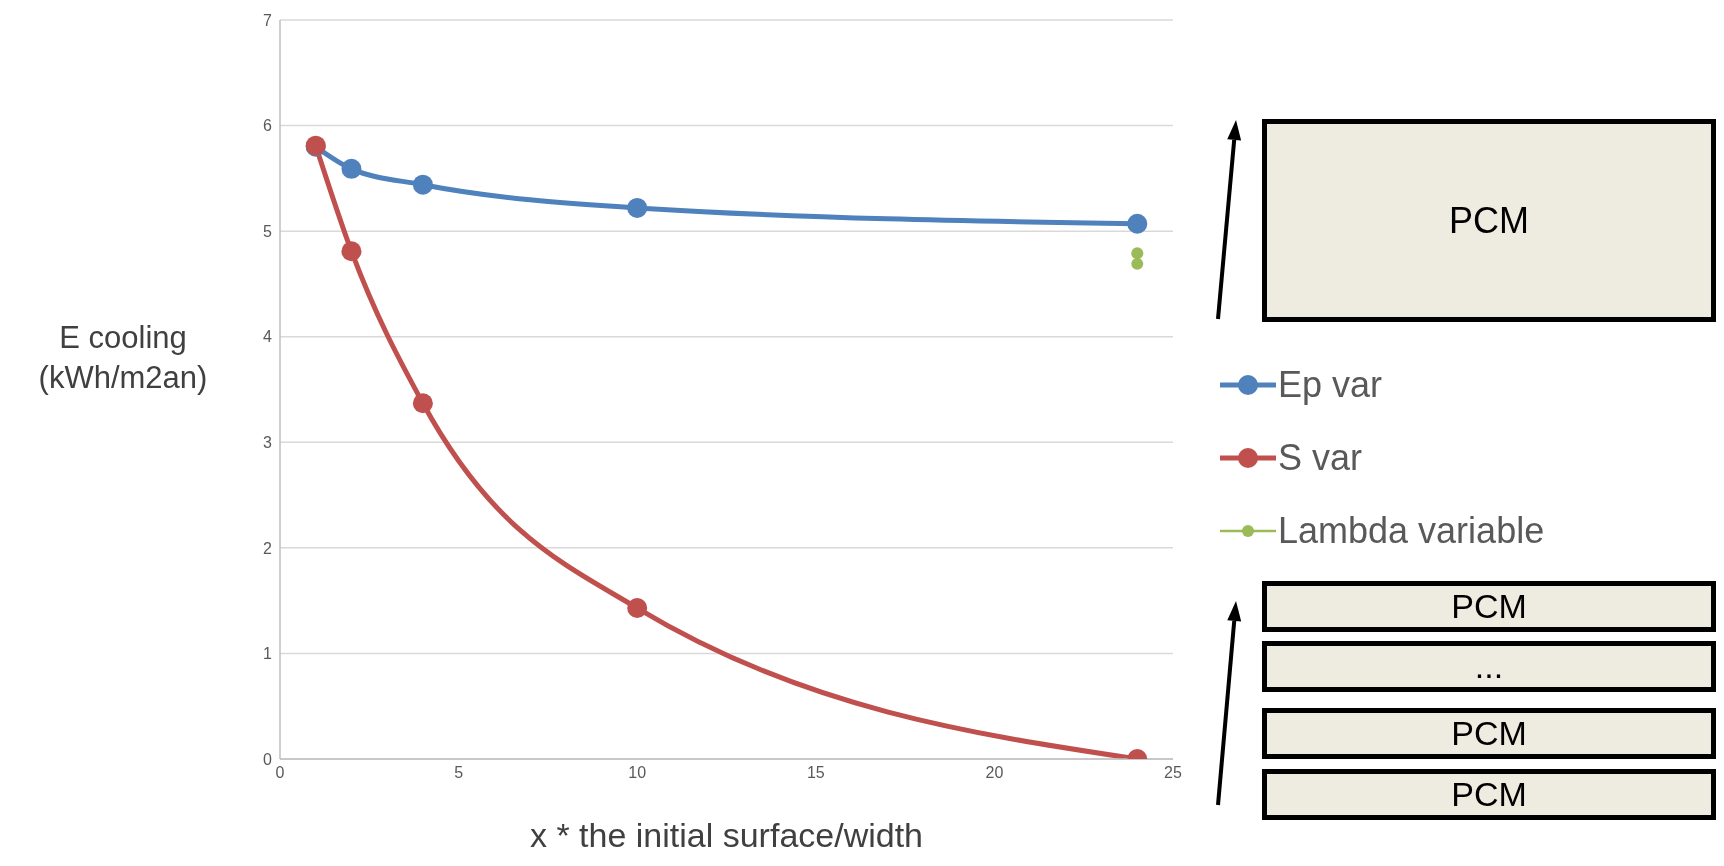 This screenshot has height=866, width=1724. I want to click on legend-label: S var, so click(1320, 457).